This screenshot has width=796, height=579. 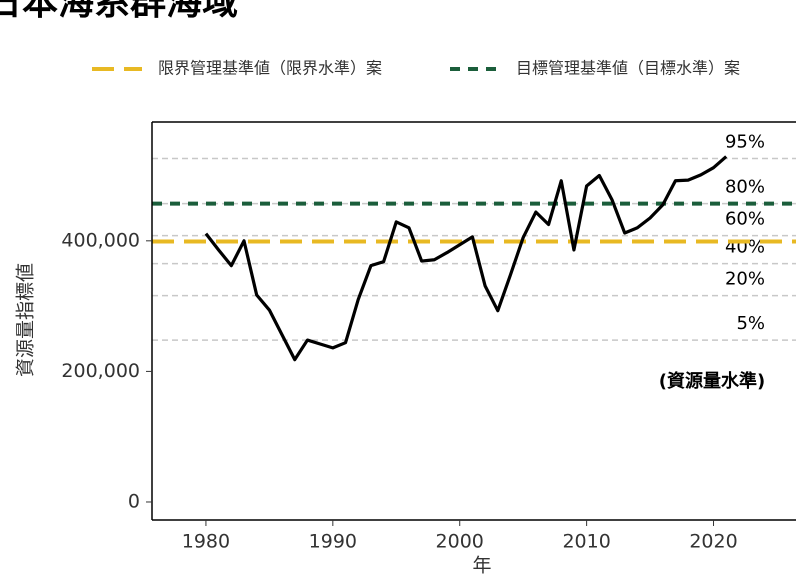 What do you see at coordinates (26, 320) in the screenshot?
I see `y-axis-label: 資源量指標値` at bounding box center [26, 320].